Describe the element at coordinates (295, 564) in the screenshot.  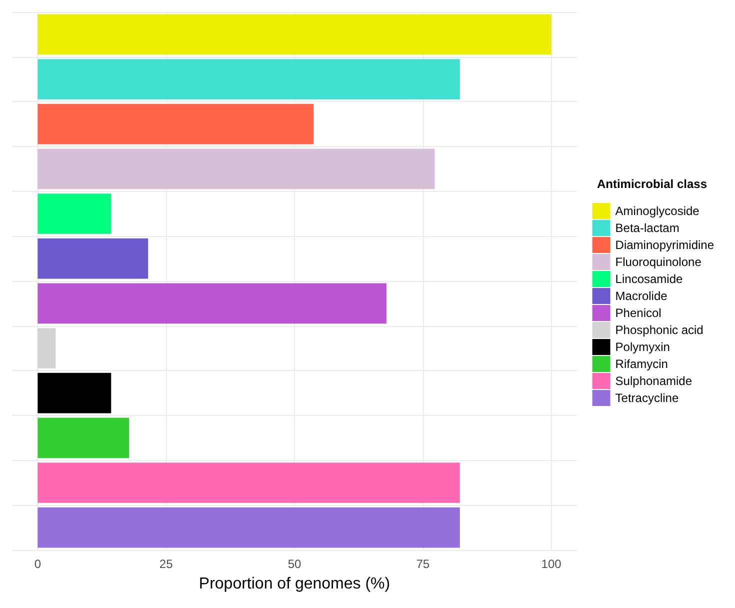
I see `x-tick-label: 50` at that location.